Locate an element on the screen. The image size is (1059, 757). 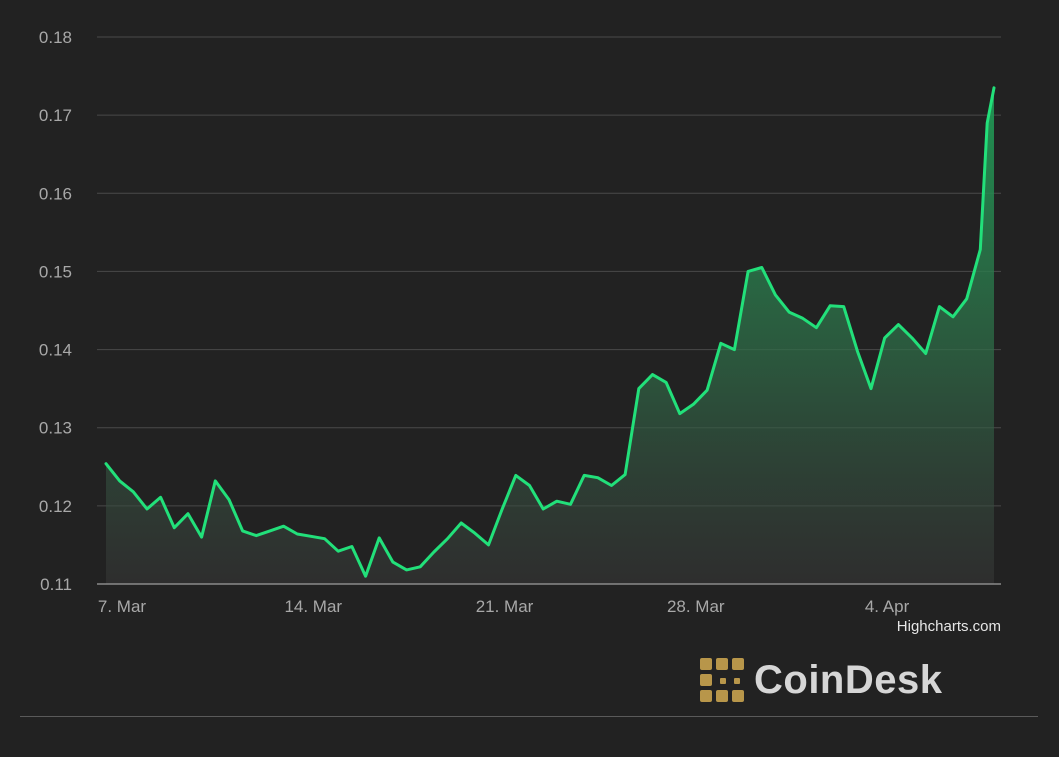
coindesk-wordmark: CoinDesk is located at coordinates (848, 679).